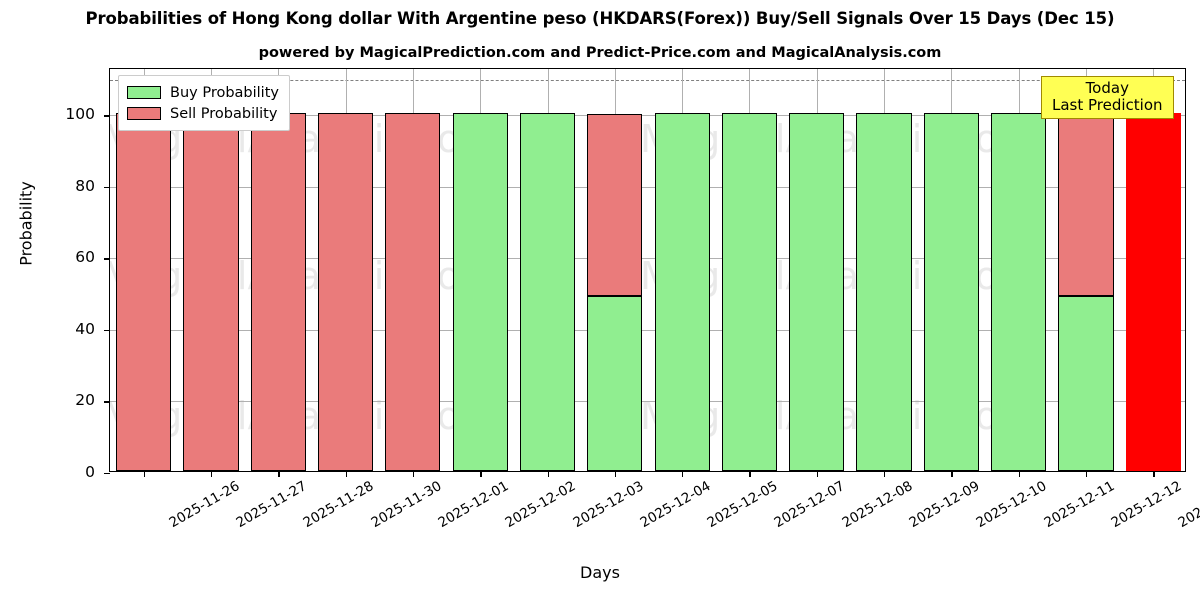 This screenshot has width=1200, height=600. I want to click on x-tick-label: 2025-12-08, so click(877, 505).